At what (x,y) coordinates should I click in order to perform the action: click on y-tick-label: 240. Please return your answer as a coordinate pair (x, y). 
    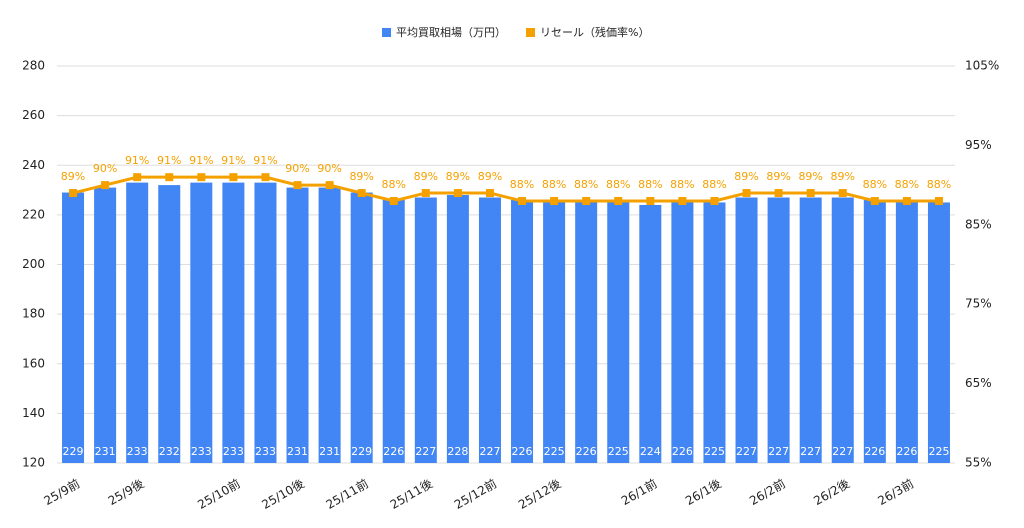
    Looking at the image, I should click on (33, 165).